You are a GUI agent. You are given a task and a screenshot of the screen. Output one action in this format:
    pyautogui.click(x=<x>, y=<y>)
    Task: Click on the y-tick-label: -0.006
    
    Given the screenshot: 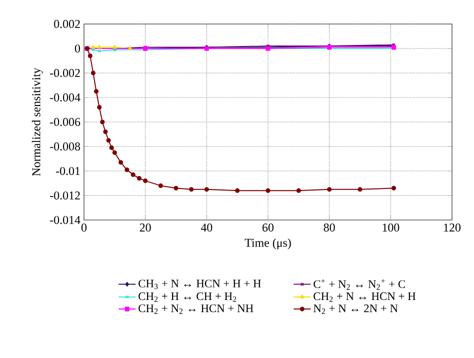 What is the action you would take?
    pyautogui.click(x=65, y=122)
    